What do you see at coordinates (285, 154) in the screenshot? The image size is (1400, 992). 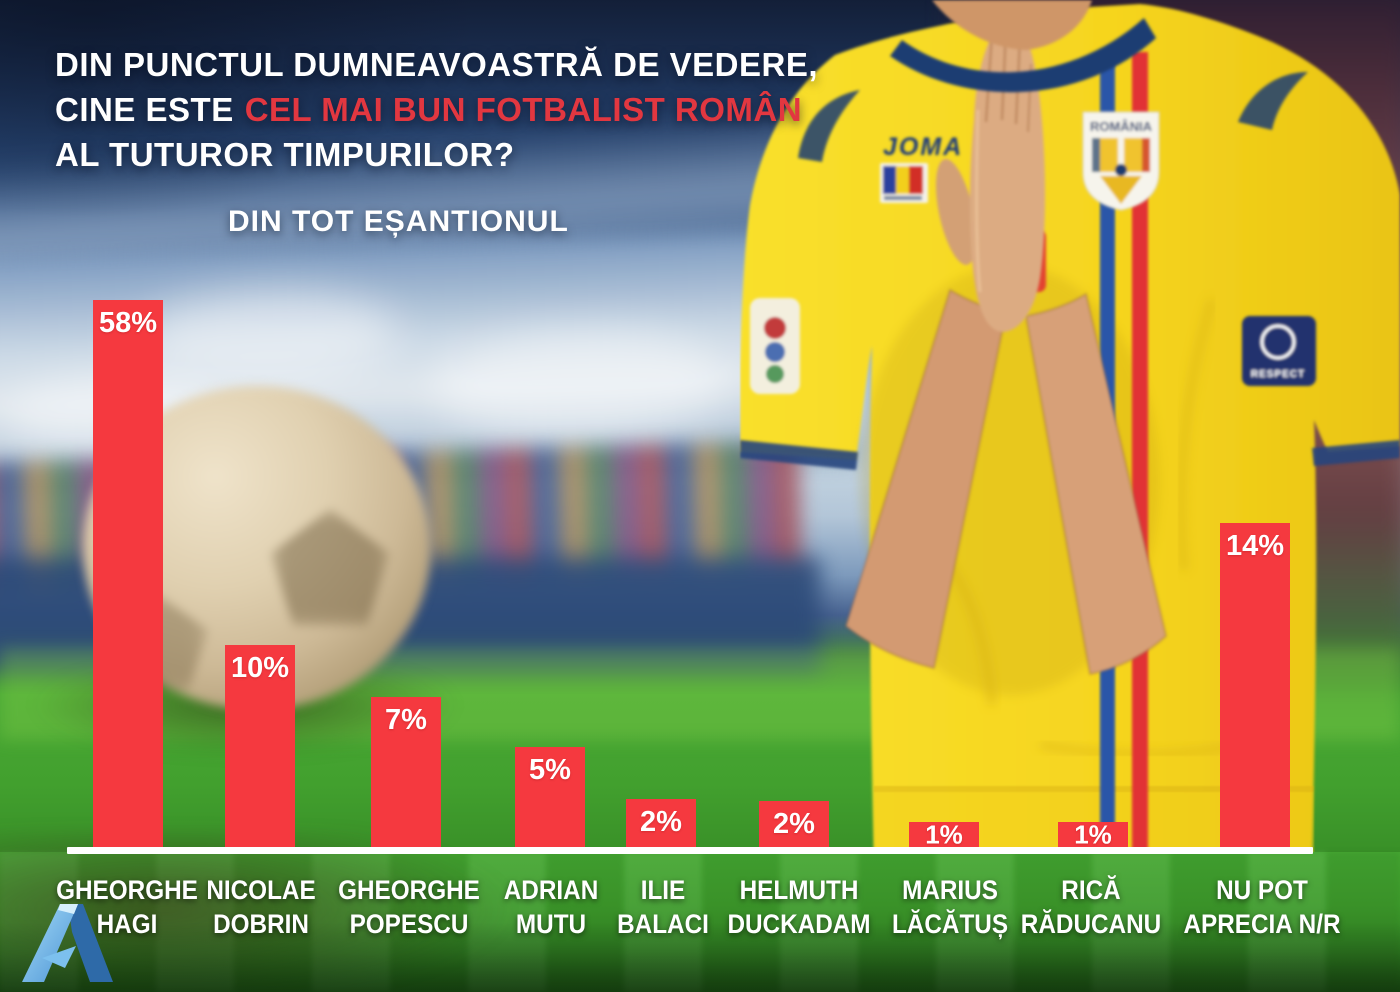 I see `title-line3: AL TUTUROR TIMPURILOR?` at bounding box center [285, 154].